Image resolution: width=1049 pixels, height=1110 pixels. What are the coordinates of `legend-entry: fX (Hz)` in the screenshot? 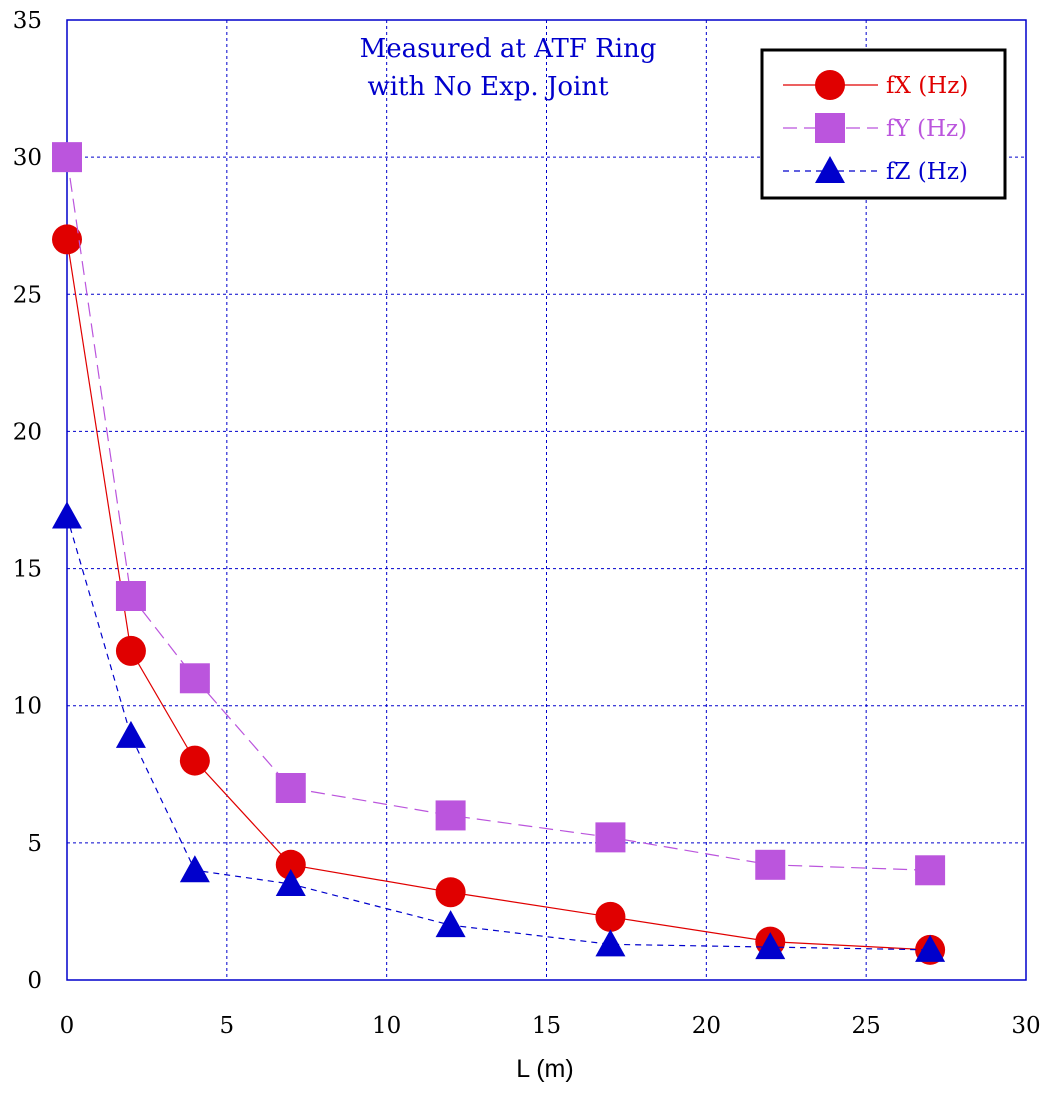 It's located at (875, 85).